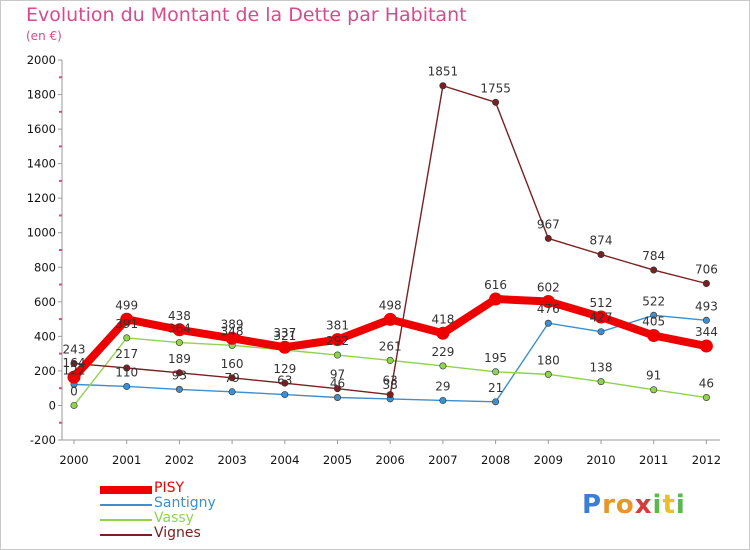 This screenshot has height=550, width=750. Describe the element at coordinates (653, 256) in the screenshot. I see `data-label: 784` at that location.